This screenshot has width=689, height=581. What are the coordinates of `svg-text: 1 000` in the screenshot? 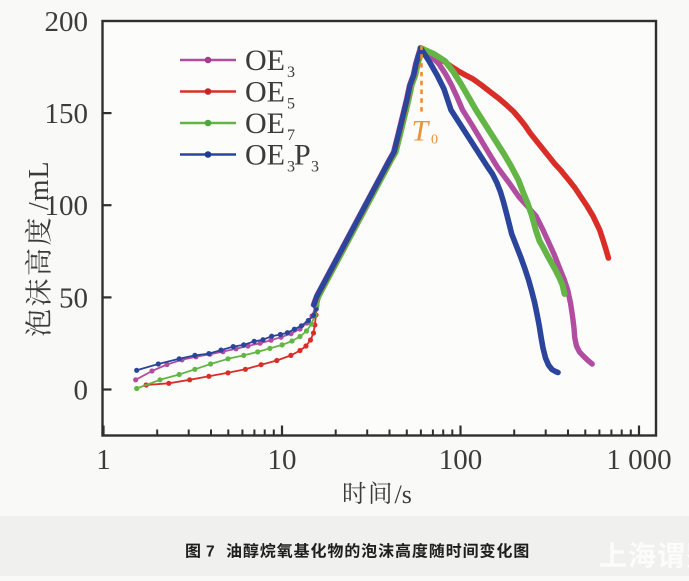 It's located at (638, 460).